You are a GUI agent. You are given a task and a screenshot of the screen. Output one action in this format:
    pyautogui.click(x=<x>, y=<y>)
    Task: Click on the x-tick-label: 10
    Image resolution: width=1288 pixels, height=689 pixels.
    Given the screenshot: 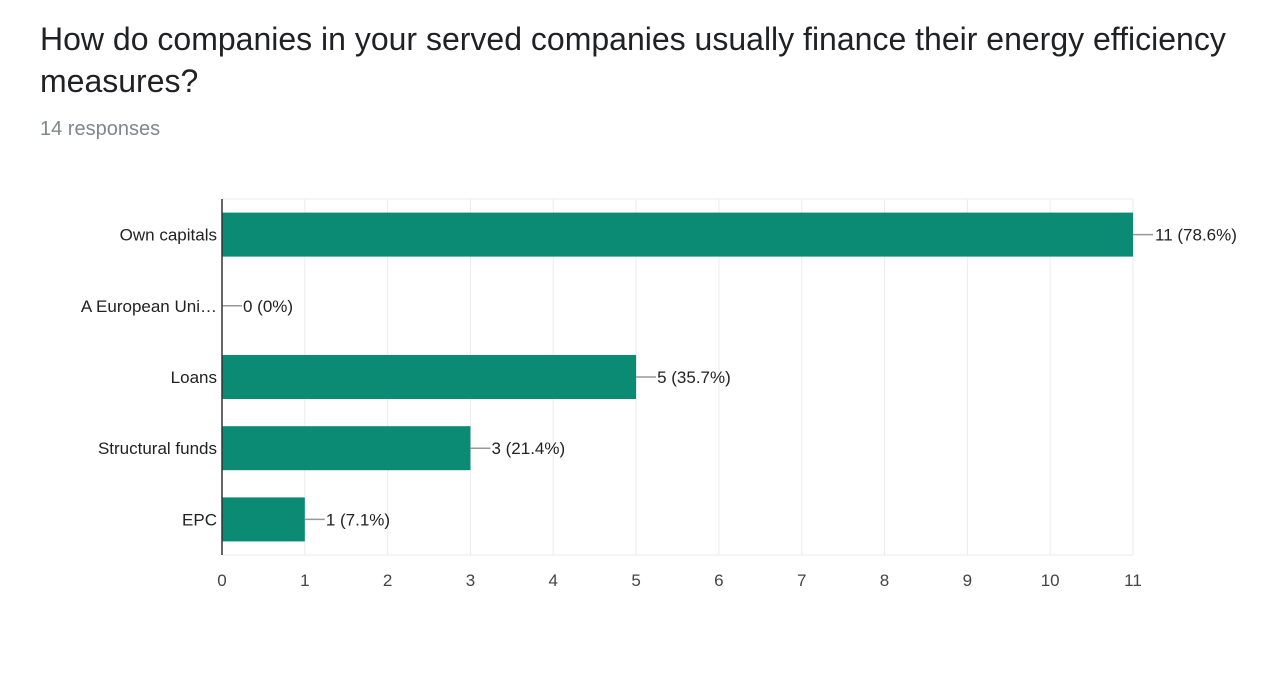 What is the action you would take?
    pyautogui.click(x=1050, y=580)
    